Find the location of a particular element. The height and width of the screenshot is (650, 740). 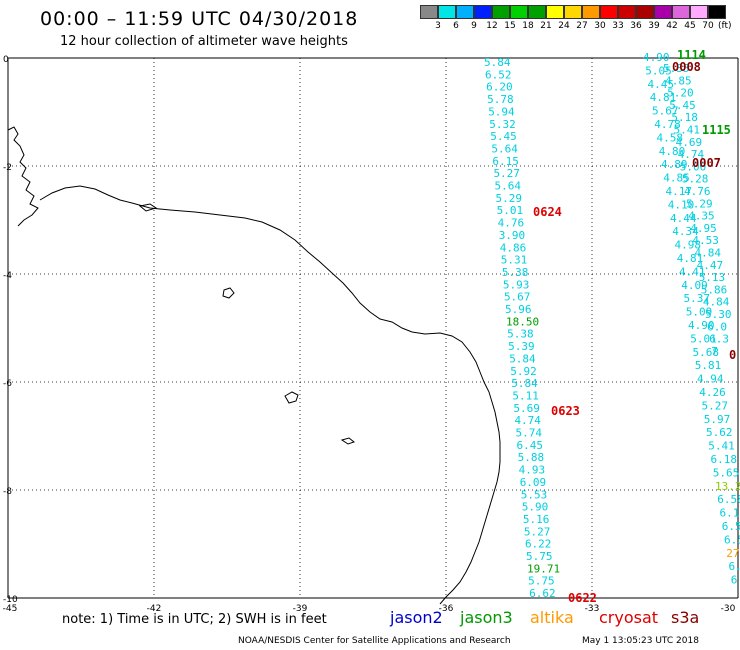

wave-height-value: 3.90 is located at coordinates (512, 235).